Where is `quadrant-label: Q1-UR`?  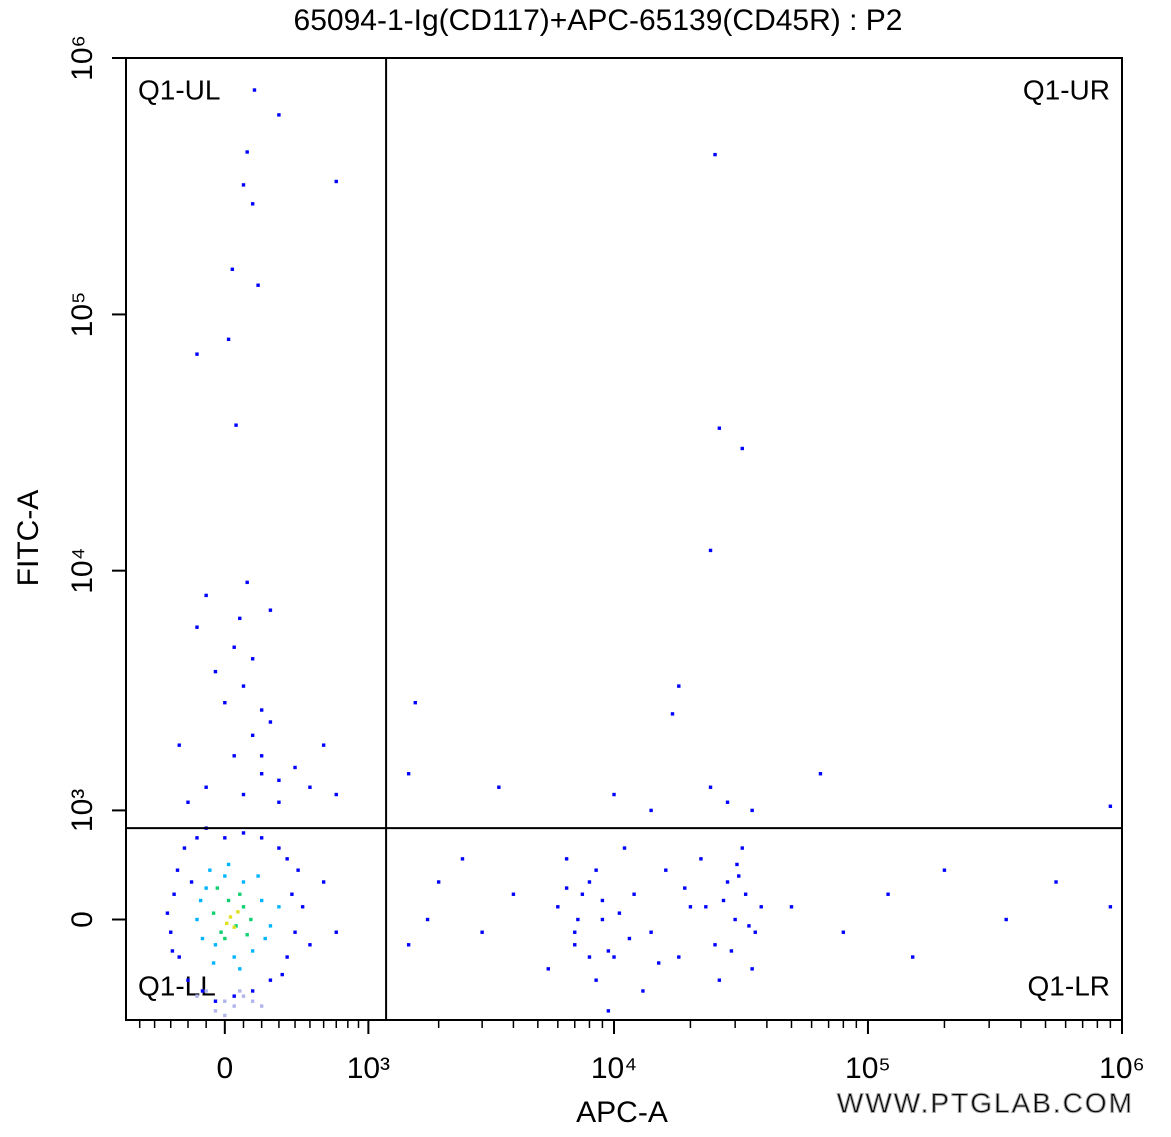
quadrant-label: Q1-UR is located at coordinates (1066, 89).